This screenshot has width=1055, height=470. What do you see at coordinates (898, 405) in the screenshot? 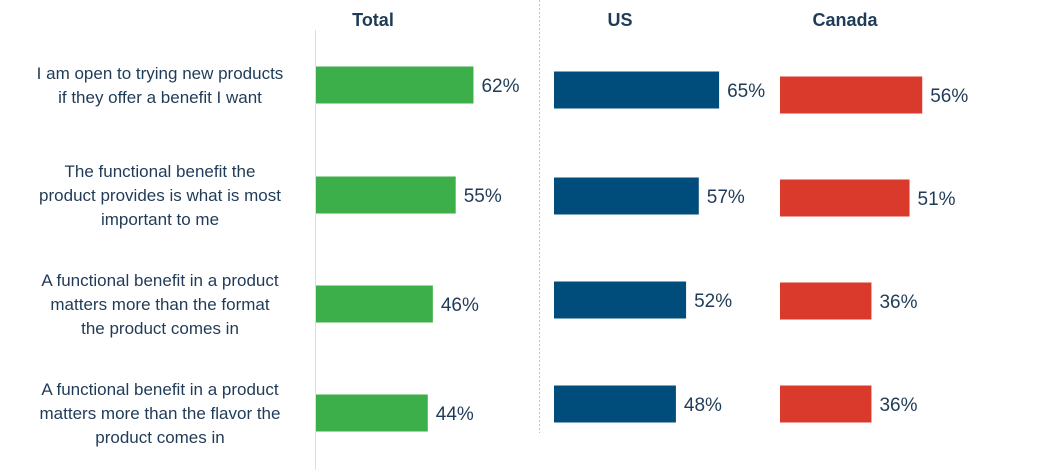
I see `value-label-canada-4: 36%` at bounding box center [898, 405].